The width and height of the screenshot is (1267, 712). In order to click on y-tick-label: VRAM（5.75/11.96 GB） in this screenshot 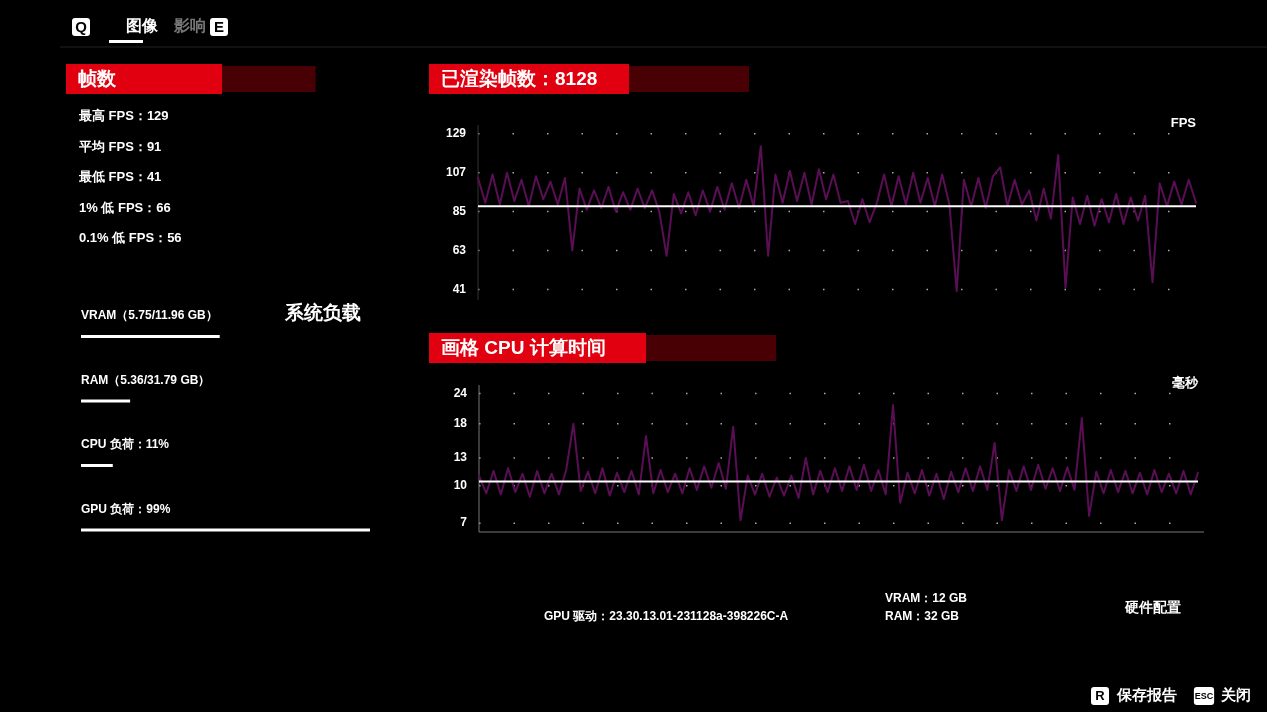, I will do `click(149, 315)`.